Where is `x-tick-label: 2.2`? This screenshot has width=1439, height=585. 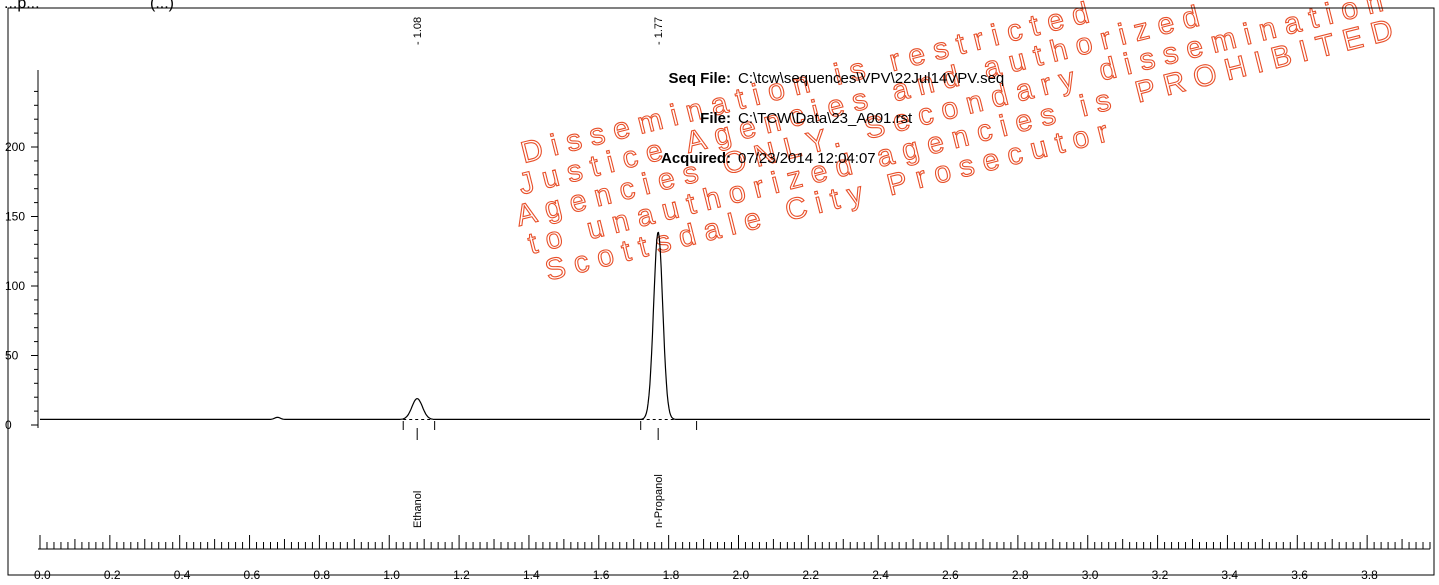
x-tick-label: 2.2 is located at coordinates (810, 575).